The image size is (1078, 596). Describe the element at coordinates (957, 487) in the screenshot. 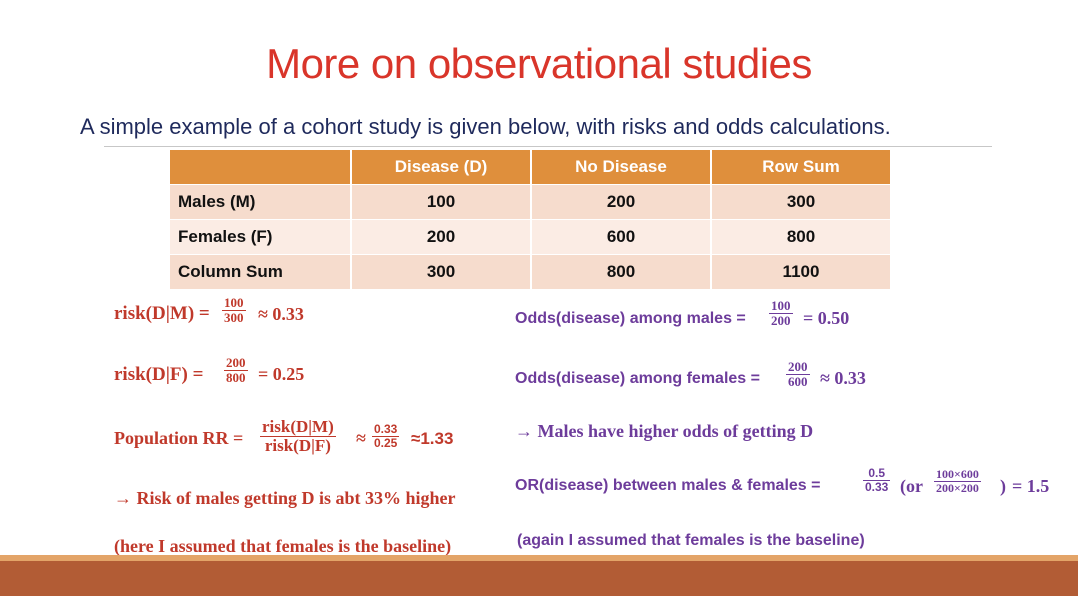

I see `or-alt-denominator: 200×200` at that location.